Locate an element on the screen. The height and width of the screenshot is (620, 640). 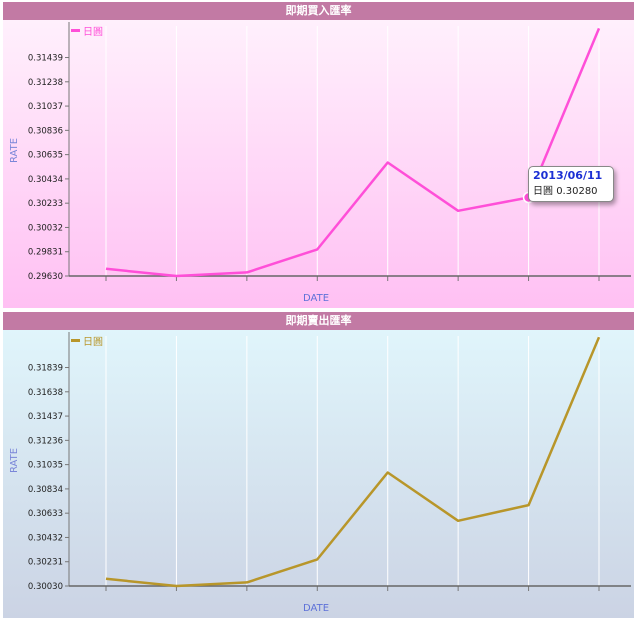
y-tick-label: 0.30432 is located at coordinates (45, 538).